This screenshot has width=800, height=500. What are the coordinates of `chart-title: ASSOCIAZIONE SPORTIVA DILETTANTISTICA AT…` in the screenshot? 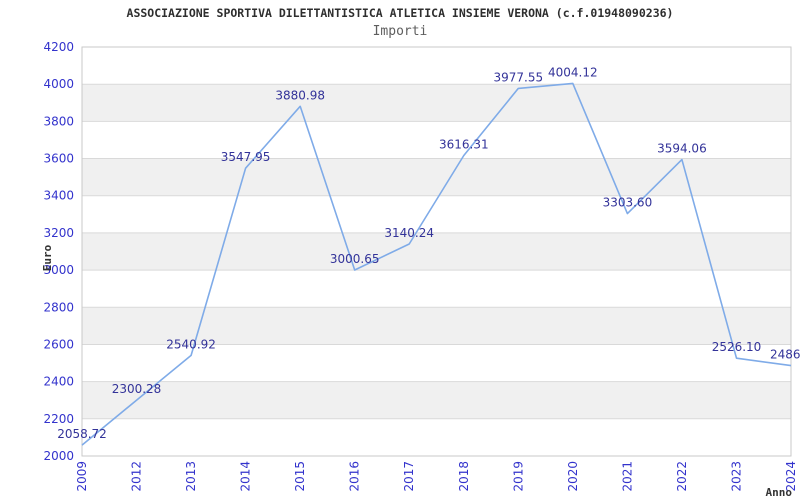 It's located at (400, 13).